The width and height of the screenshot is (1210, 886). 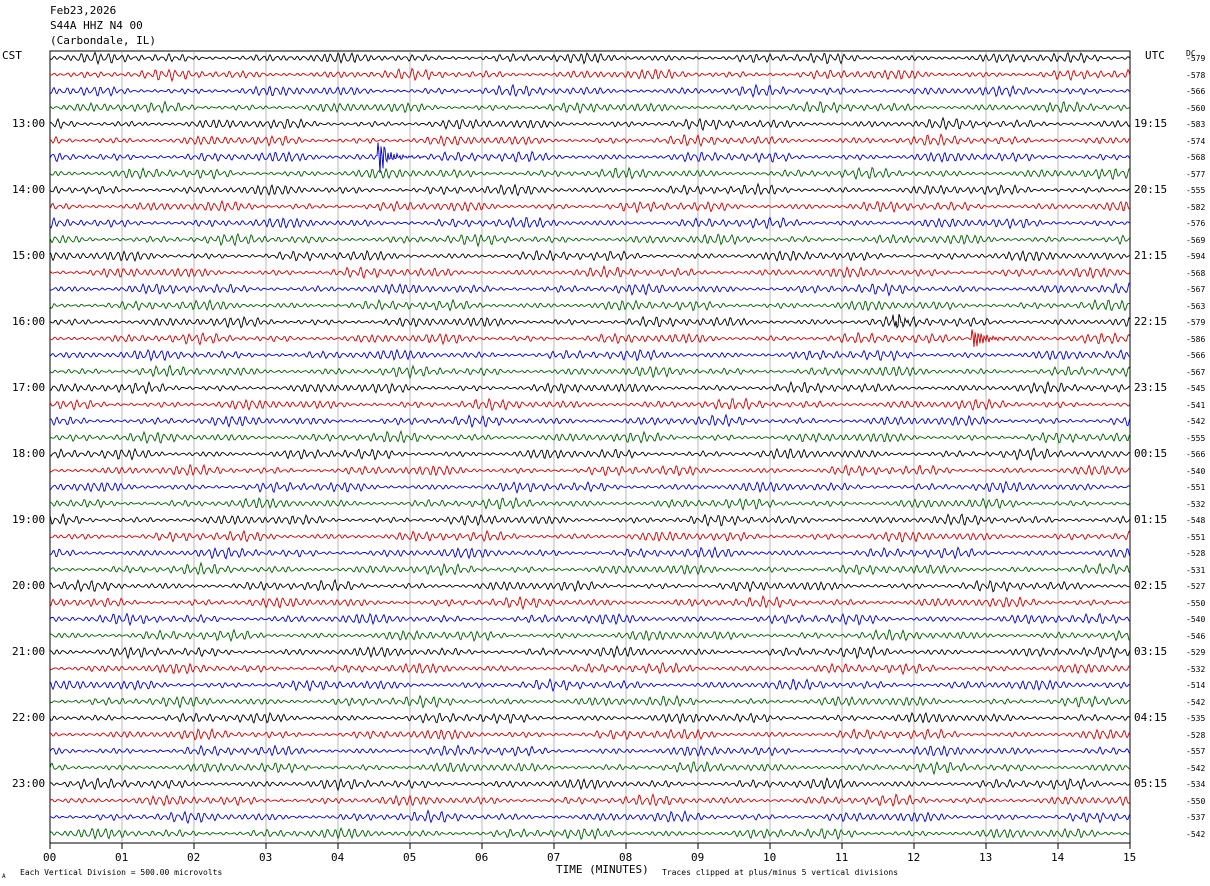 What do you see at coordinates (842, 857) in the screenshot?
I see `x-tick-label-11: 11` at bounding box center [842, 857].